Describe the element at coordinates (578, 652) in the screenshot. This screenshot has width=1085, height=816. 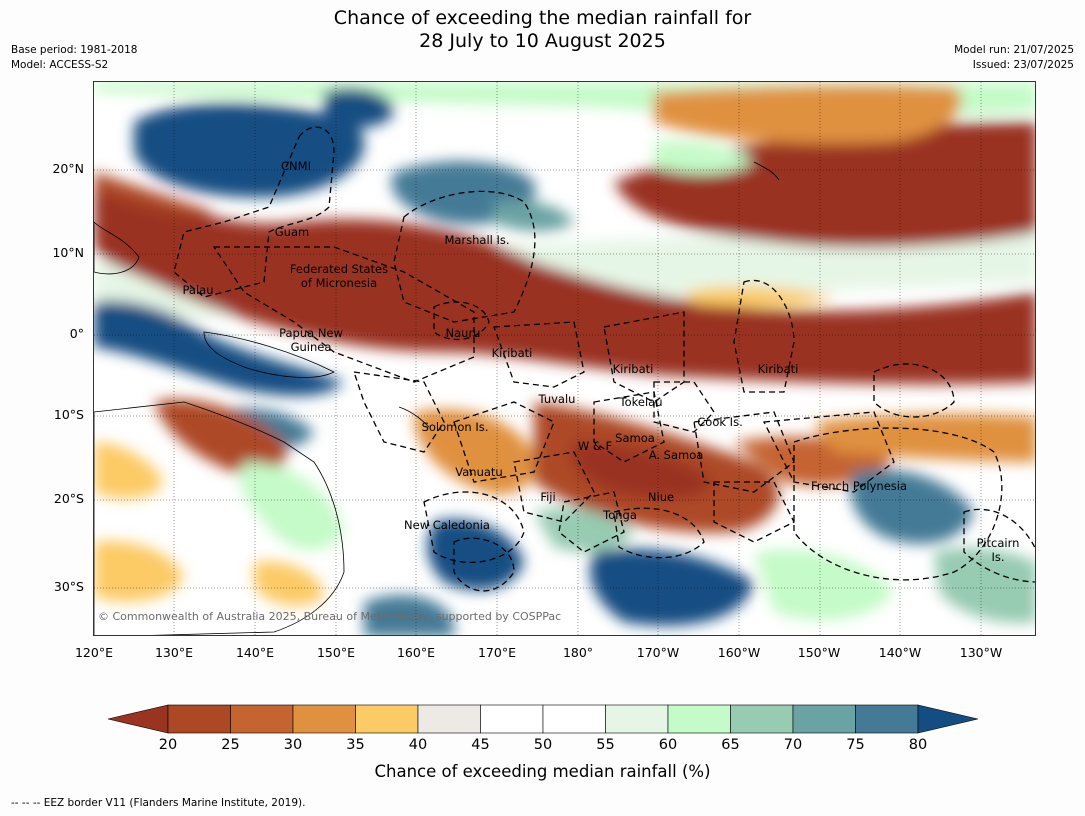
I see `lon-tick-180: 180°` at that location.